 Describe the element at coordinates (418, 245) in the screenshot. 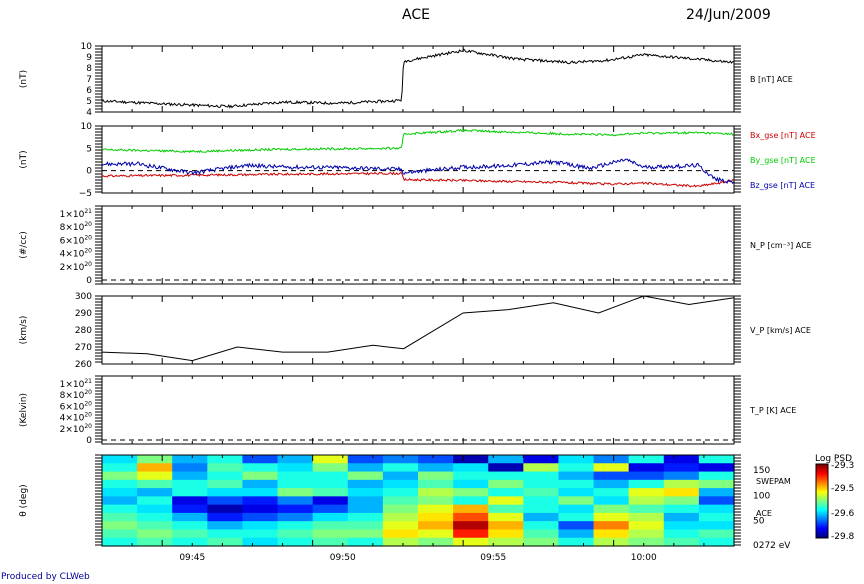

I see `panel-np-frame` at that location.